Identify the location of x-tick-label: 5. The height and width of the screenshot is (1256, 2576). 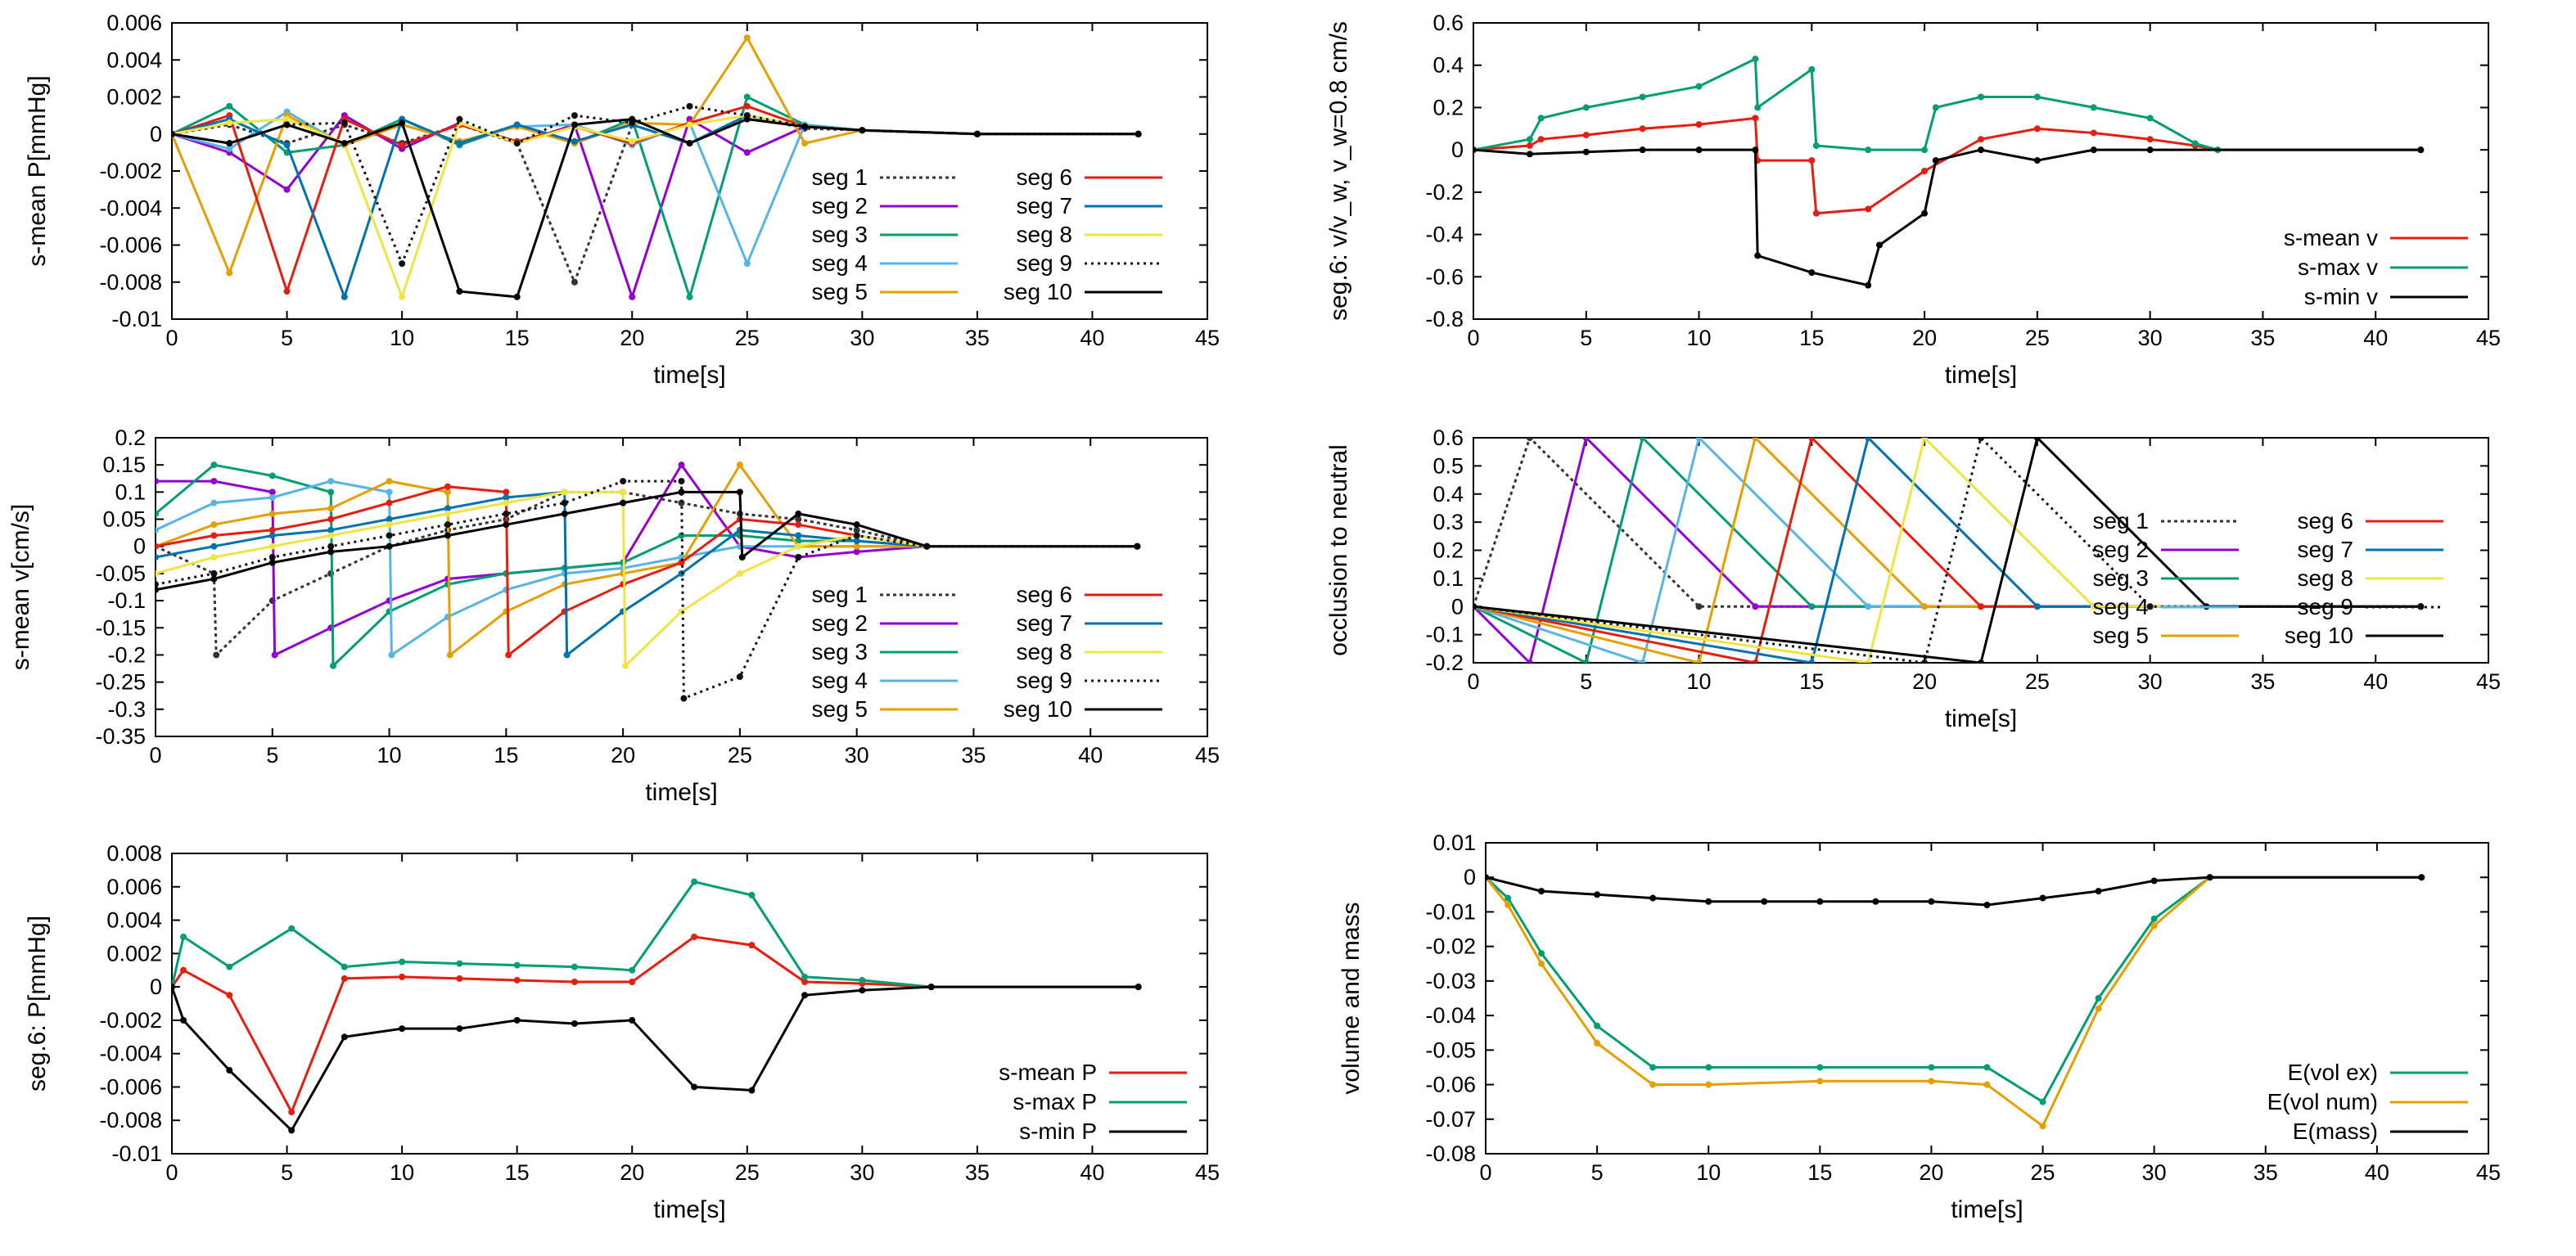
(1586, 338).